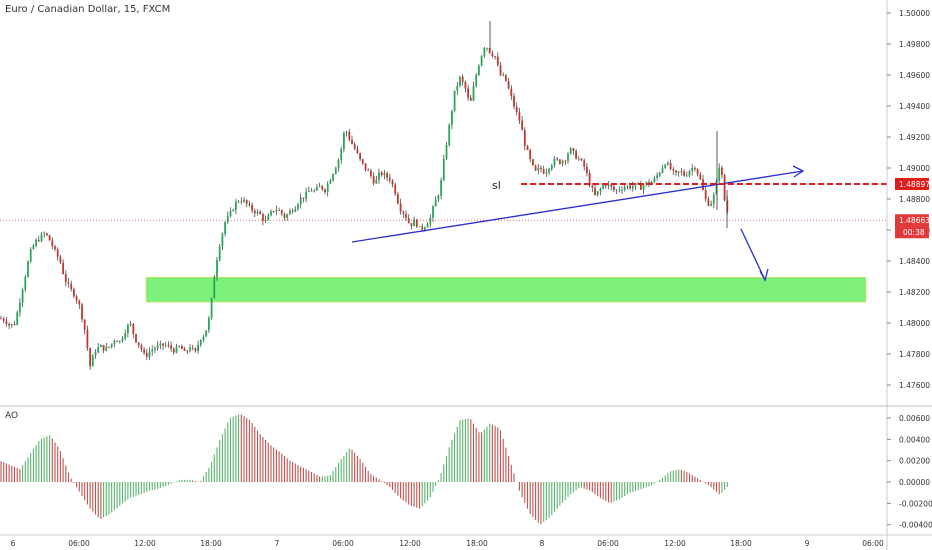 This screenshot has width=932, height=550. I want to click on last-price-tag-label: 1.48663, so click(914, 220).